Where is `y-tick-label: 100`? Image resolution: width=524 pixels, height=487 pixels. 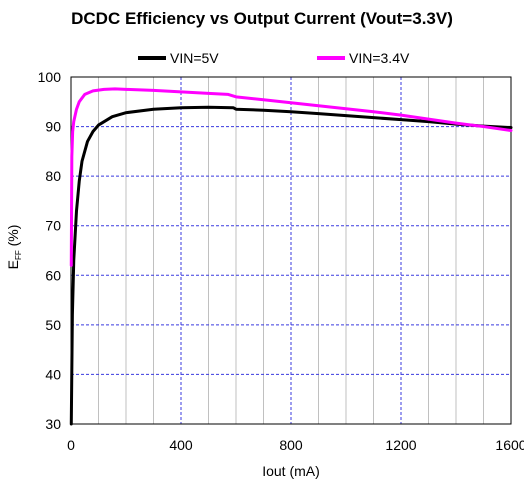
y-tick-label: 100 is located at coordinates (50, 77).